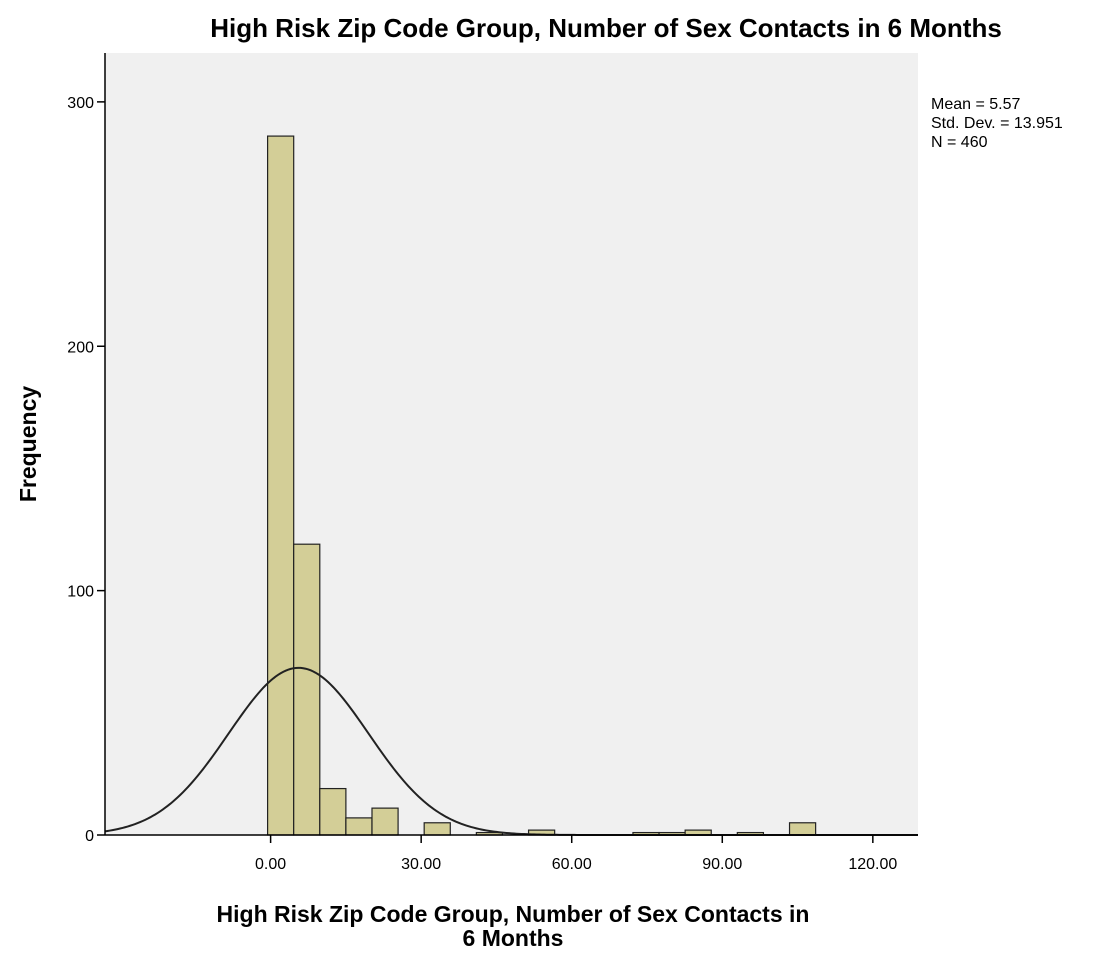 The width and height of the screenshot is (1113, 954). I want to click on y-tick-label-1: 100, so click(80, 592).